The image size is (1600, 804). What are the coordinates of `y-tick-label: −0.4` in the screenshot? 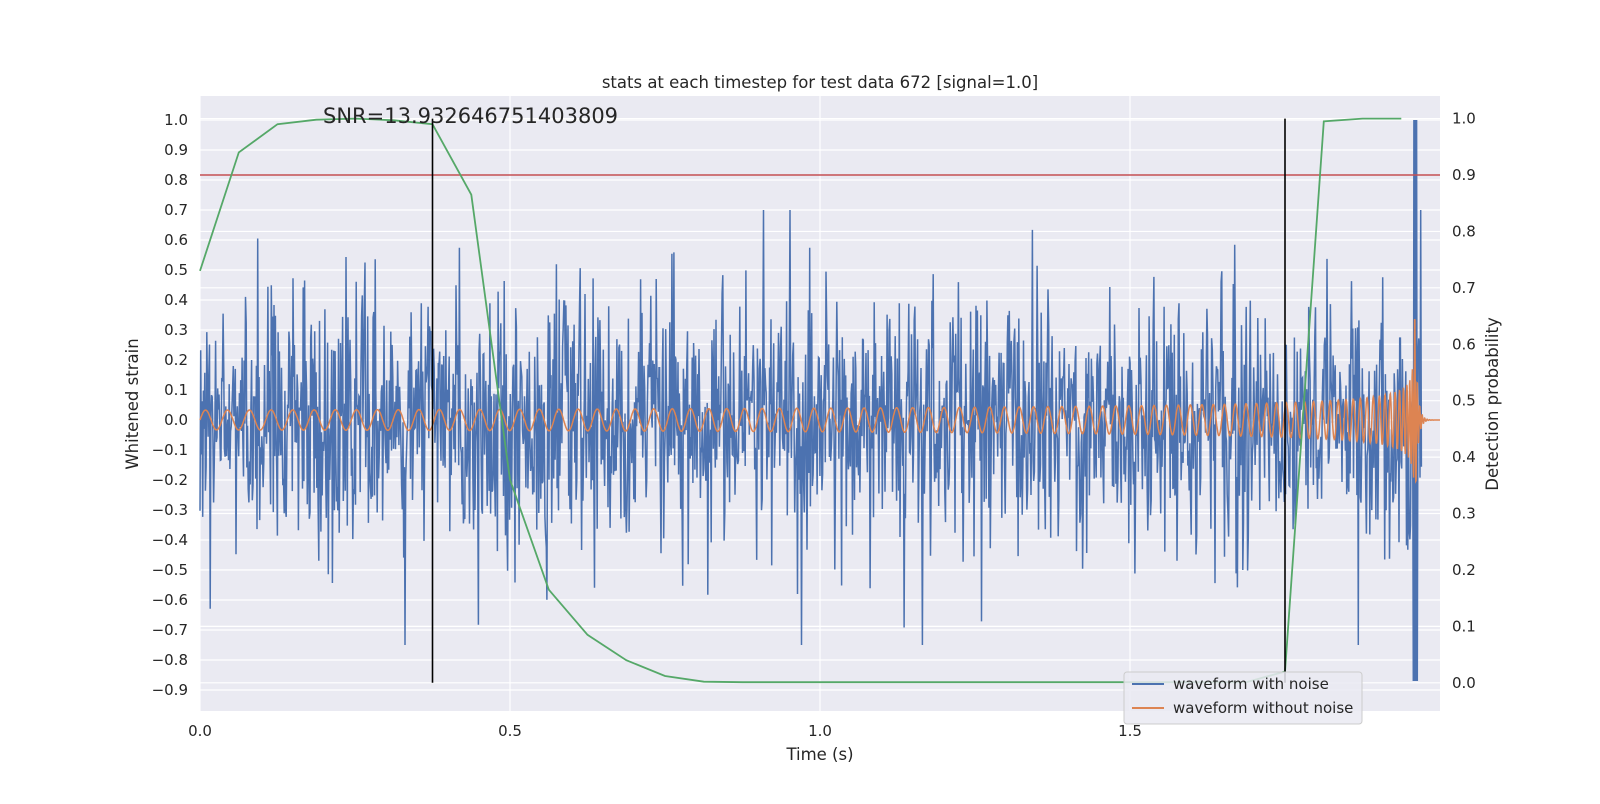 It's located at (170, 540).